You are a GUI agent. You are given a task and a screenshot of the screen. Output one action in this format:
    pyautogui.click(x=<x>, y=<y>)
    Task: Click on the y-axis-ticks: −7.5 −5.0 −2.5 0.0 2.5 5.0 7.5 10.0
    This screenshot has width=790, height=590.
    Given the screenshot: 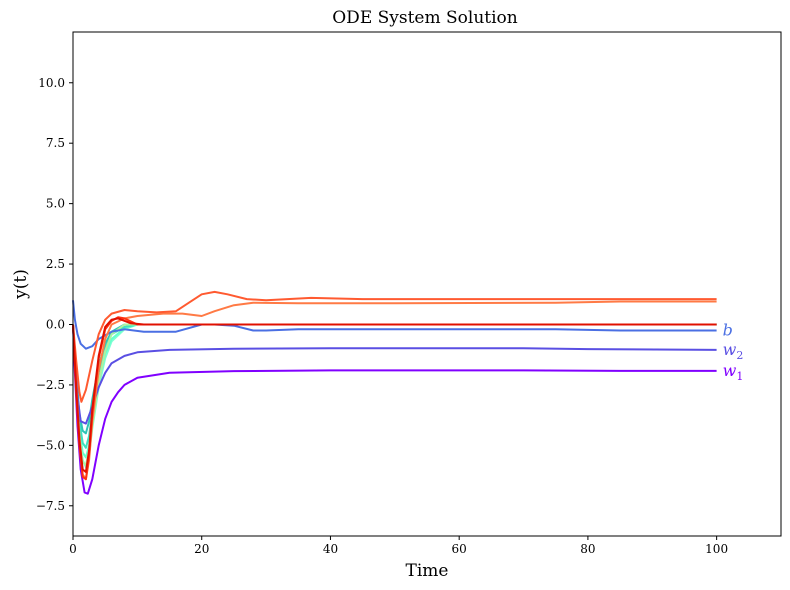 What is the action you would take?
    pyautogui.click(x=54, y=294)
    